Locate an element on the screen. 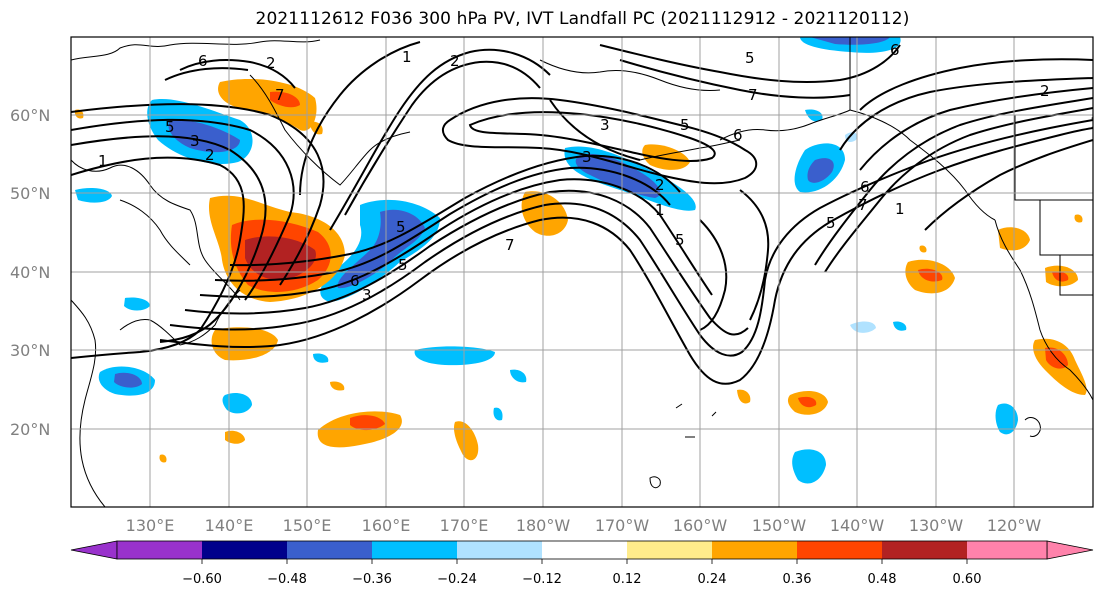  lon-label: 130°E is located at coordinates (150, 525).